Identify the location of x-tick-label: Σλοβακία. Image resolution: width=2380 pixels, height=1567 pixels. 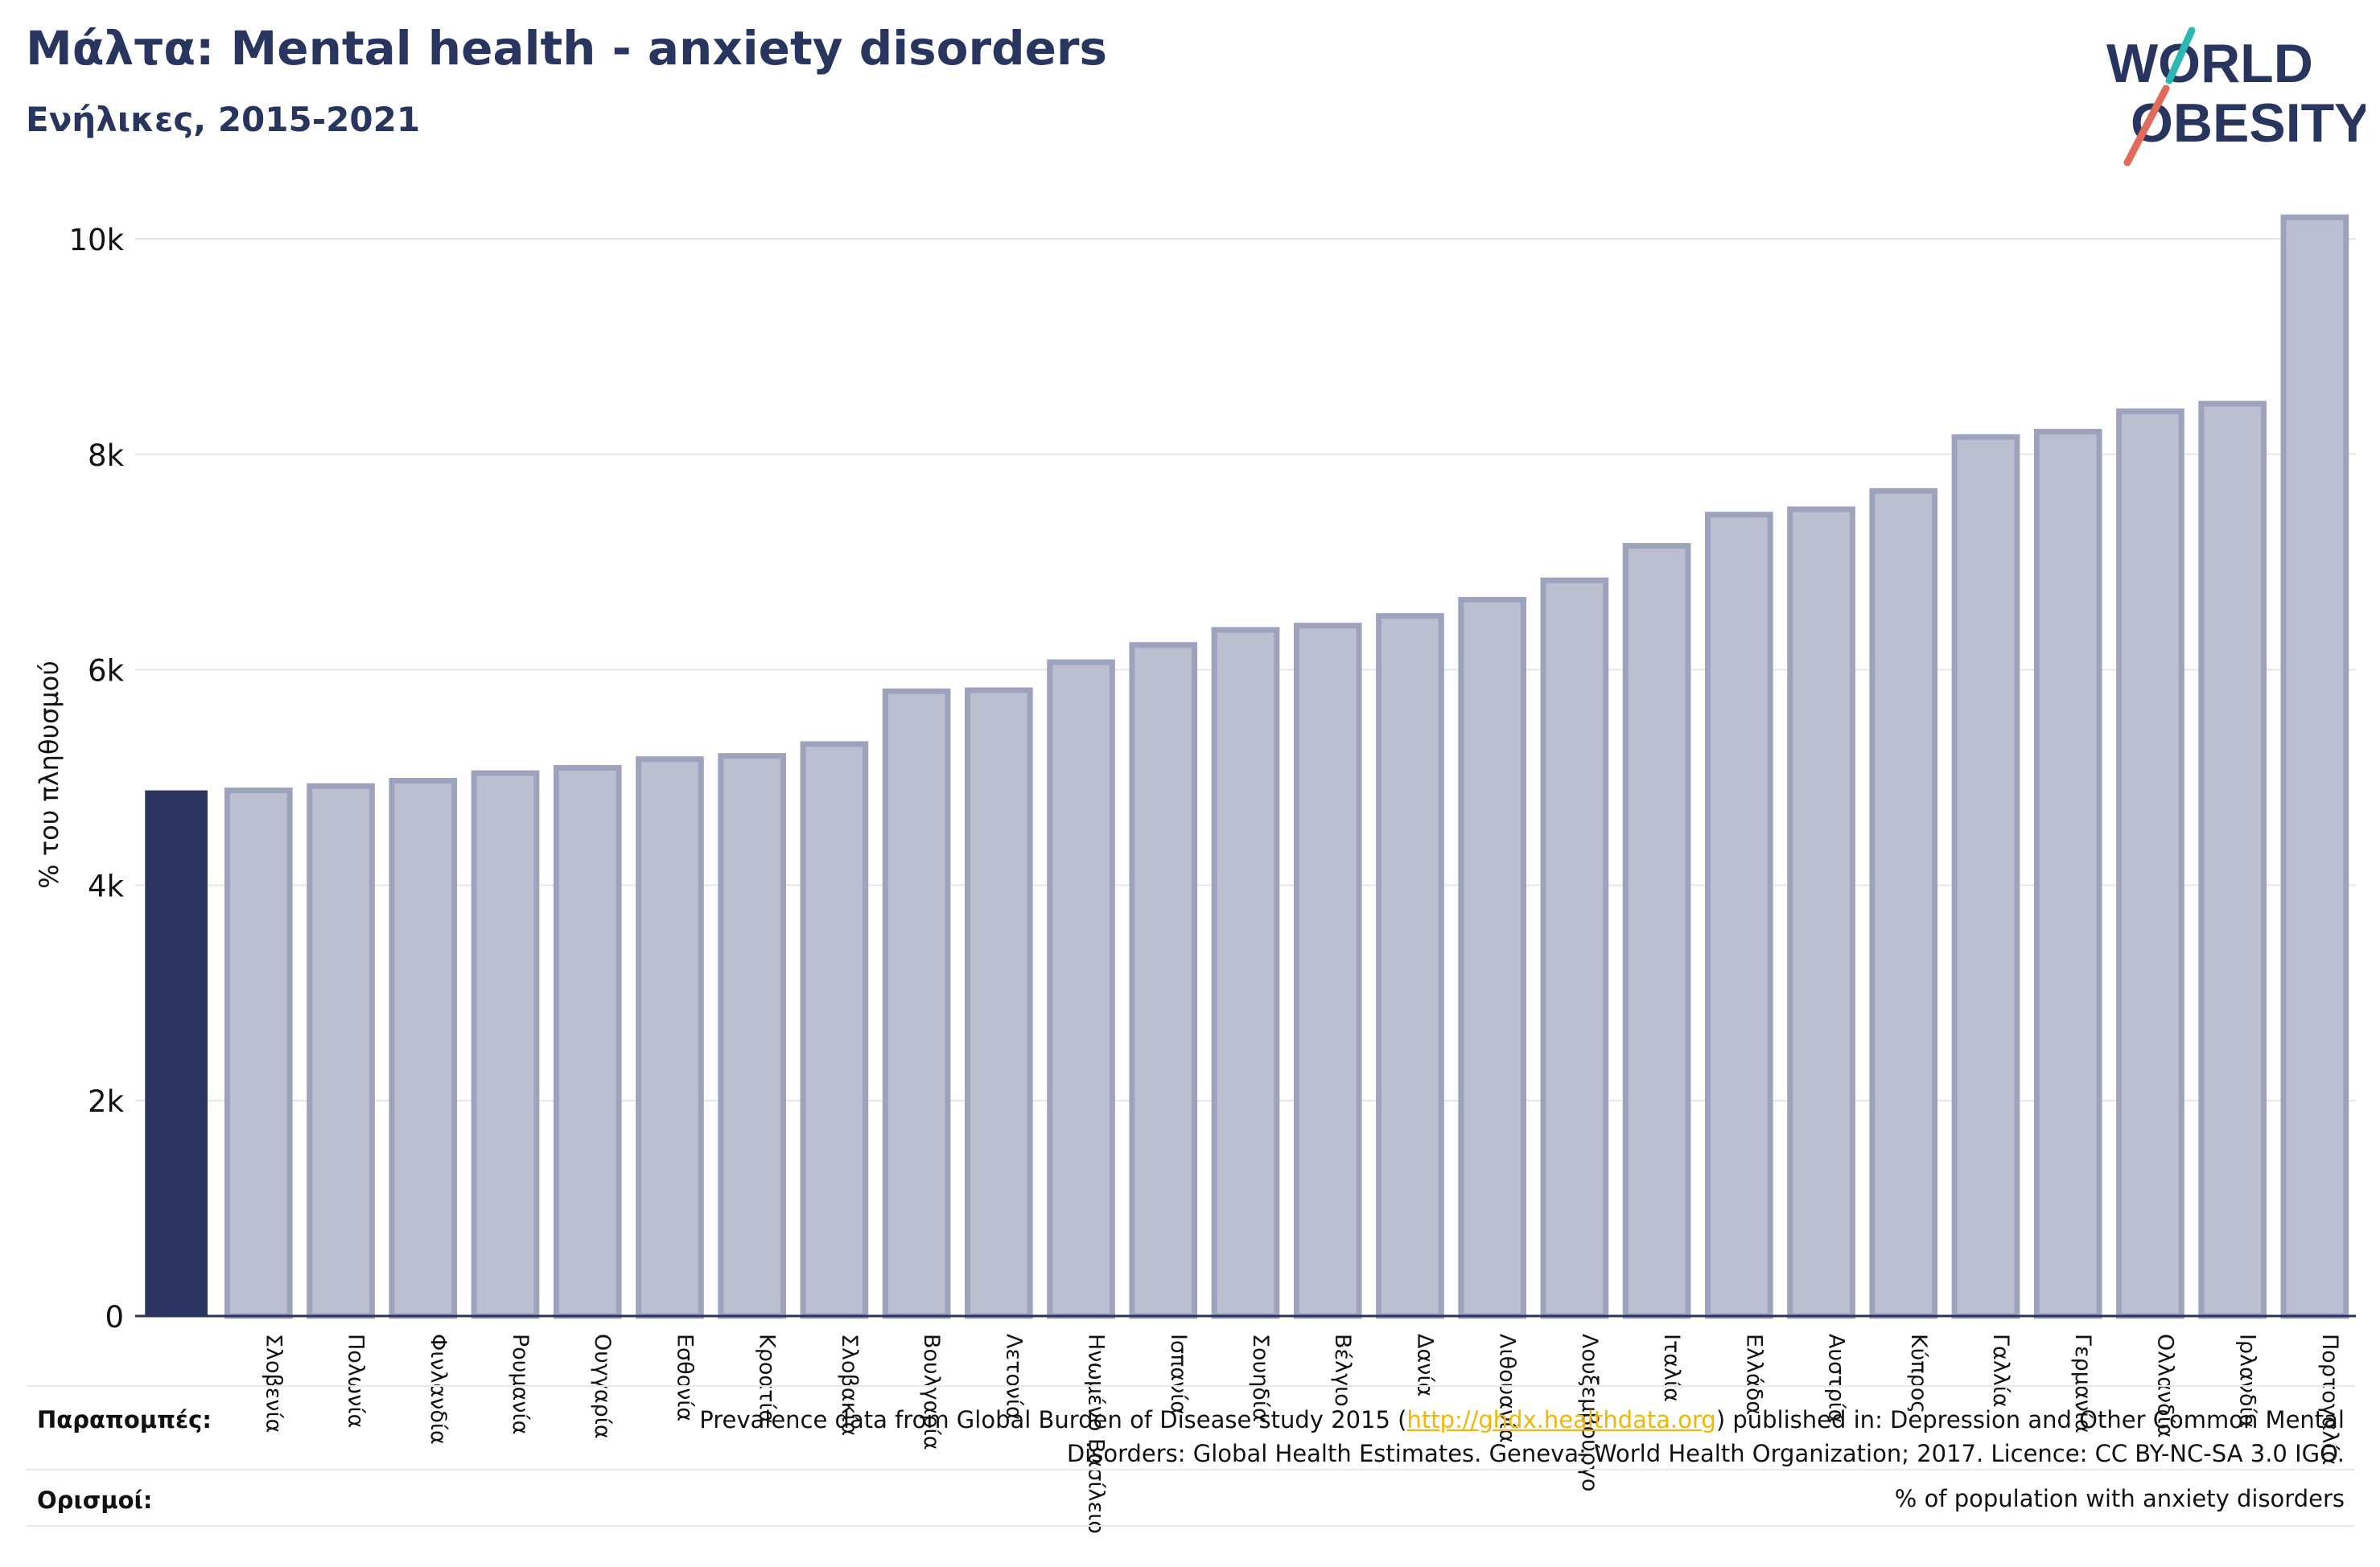
(850, 1385).